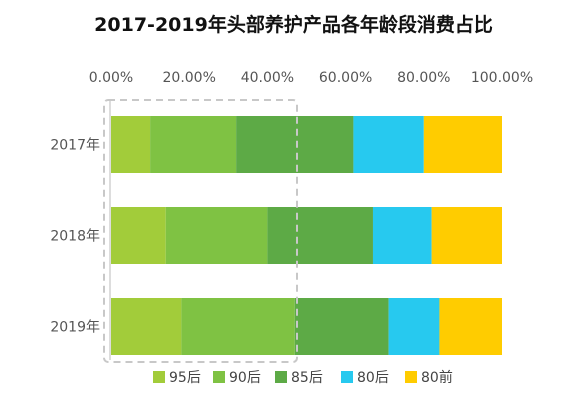 The width and height of the screenshot is (587, 409). Describe the element at coordinates (345, 78) in the screenshot. I see `x-tick-label: 60.00%` at that location.